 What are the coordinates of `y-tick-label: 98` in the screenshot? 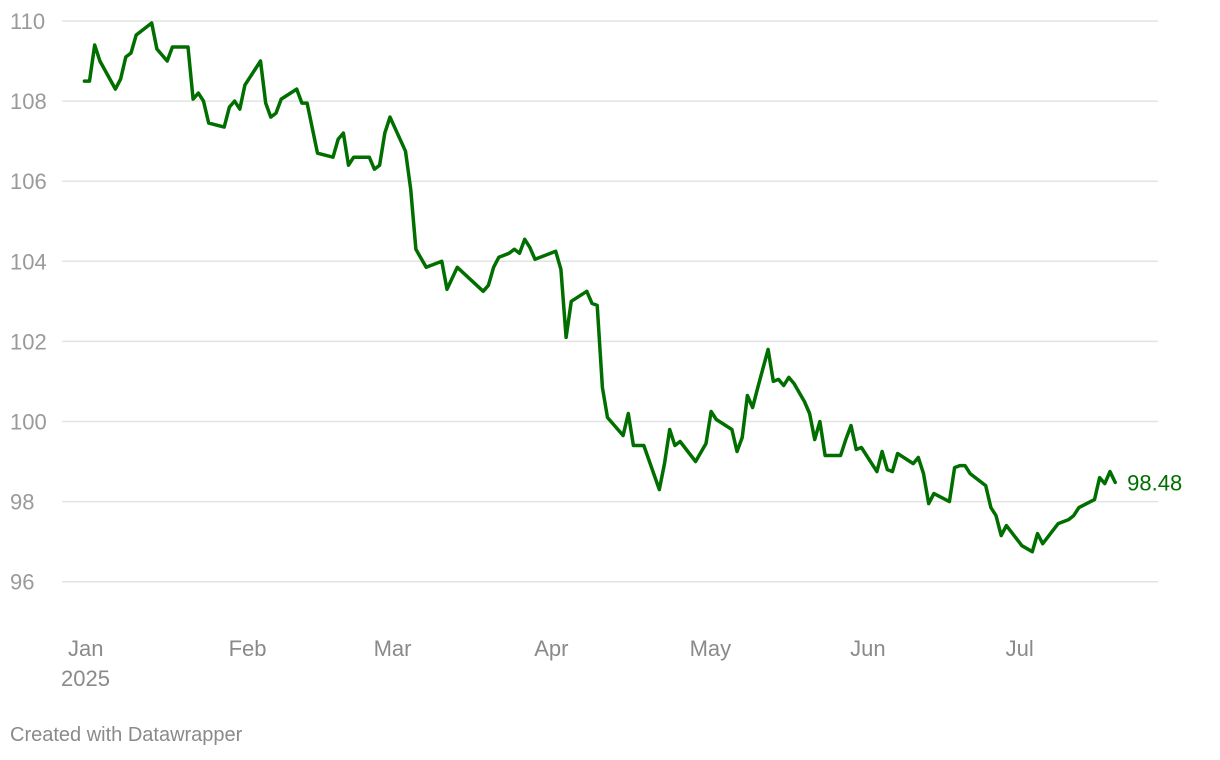 It's located at (22, 502).